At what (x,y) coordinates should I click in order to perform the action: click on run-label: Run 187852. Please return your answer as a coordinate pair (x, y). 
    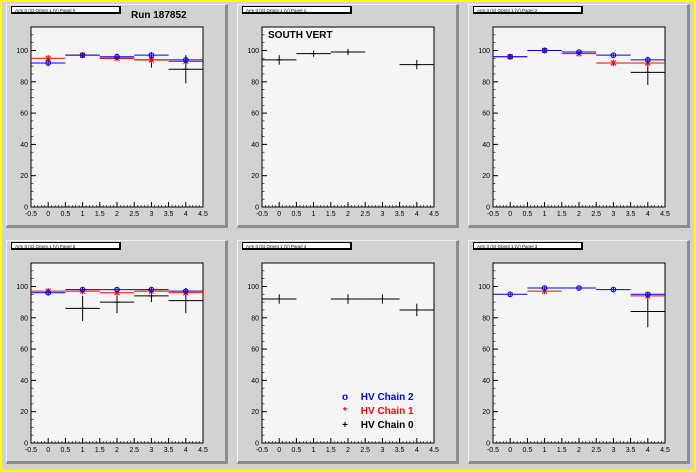
    Looking at the image, I should click on (159, 15).